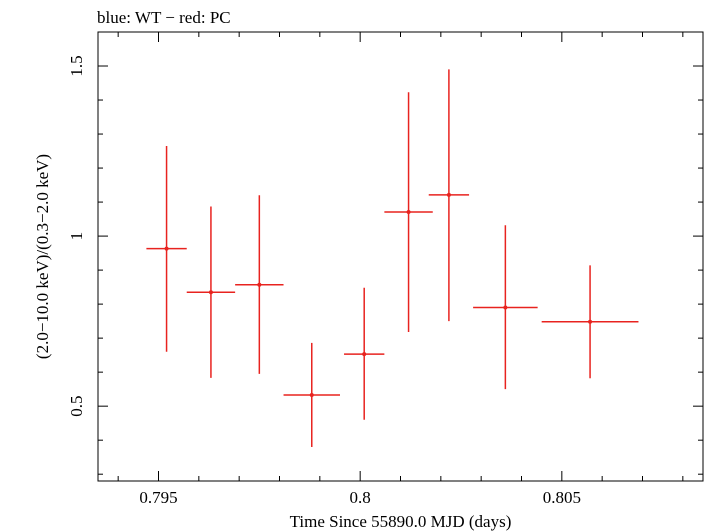  I want to click on x-axis-label: Time Since 55890.0 MJD (days), so click(401, 521).